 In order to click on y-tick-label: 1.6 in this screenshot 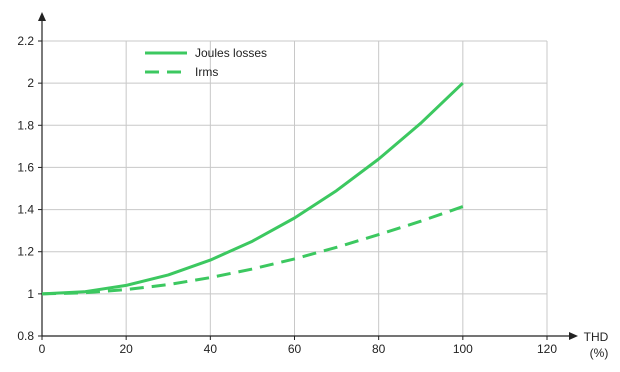, I will do `click(25, 167)`.